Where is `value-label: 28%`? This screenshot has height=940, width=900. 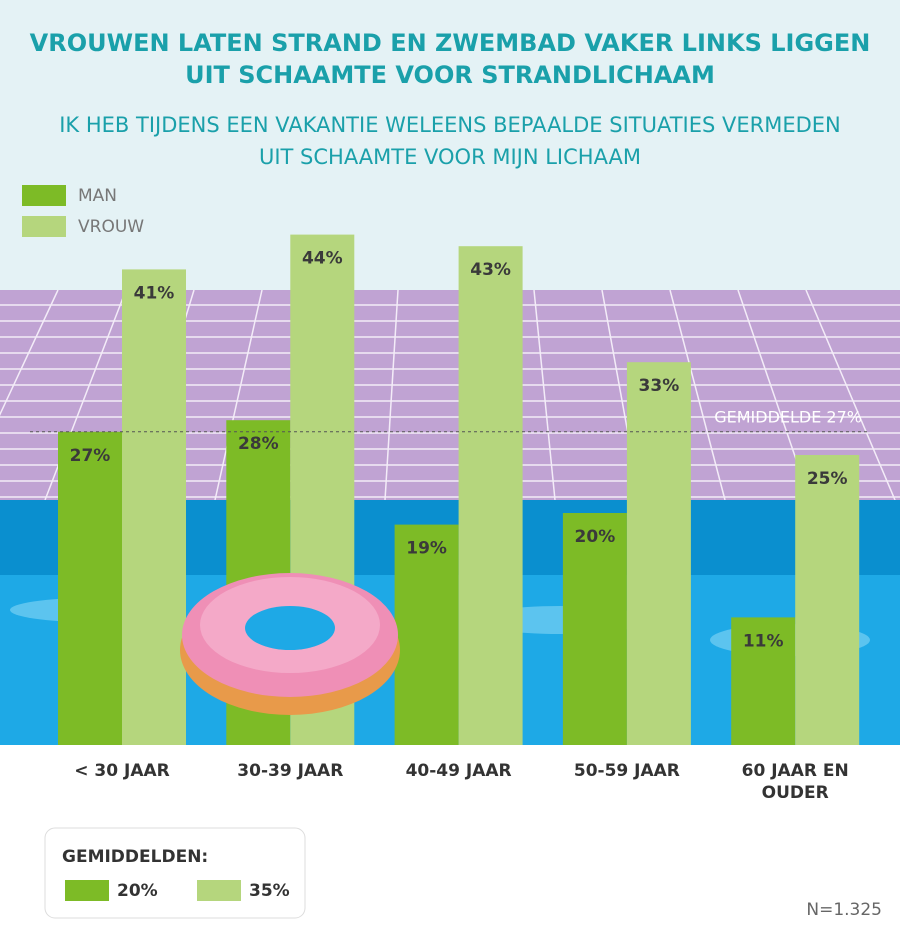 value-label: 28% is located at coordinates (258, 444).